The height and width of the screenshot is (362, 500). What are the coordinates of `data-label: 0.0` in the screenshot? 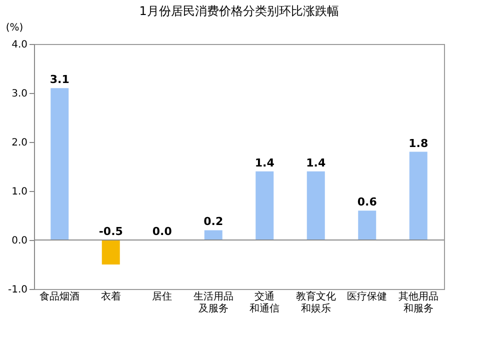 It's located at (162, 231).